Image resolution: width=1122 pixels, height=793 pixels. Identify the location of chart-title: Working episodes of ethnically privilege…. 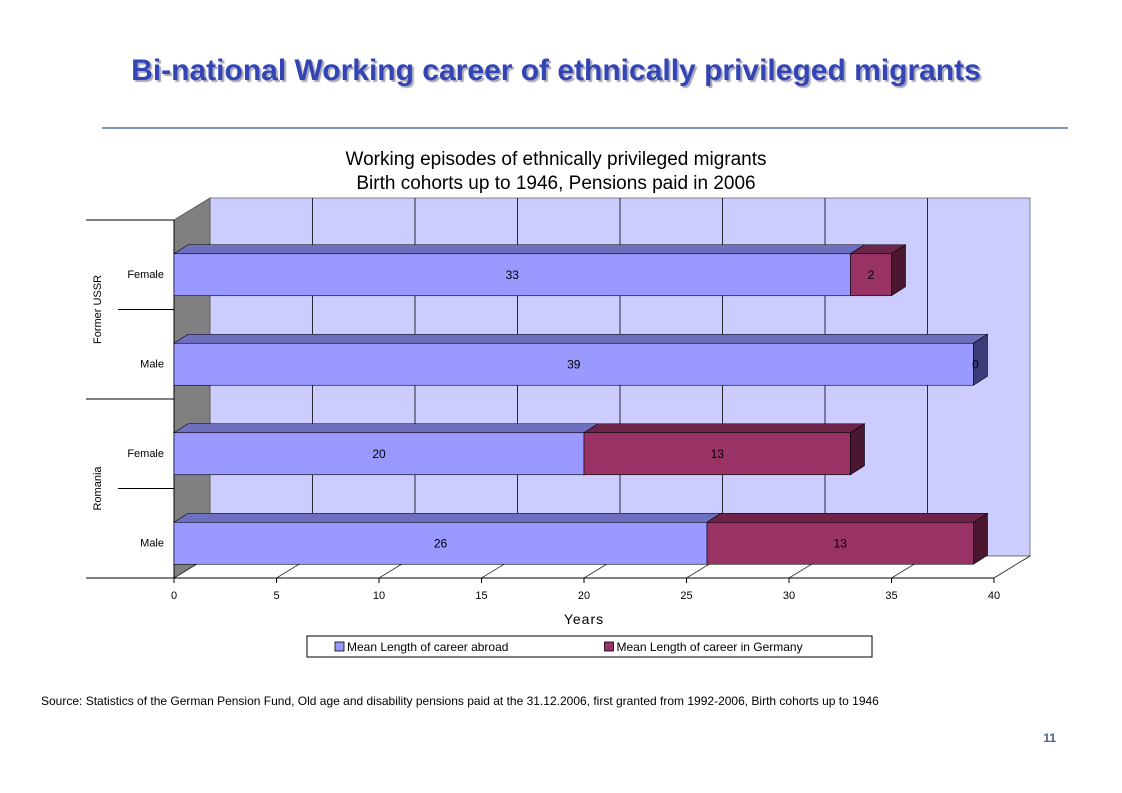
(555, 159).